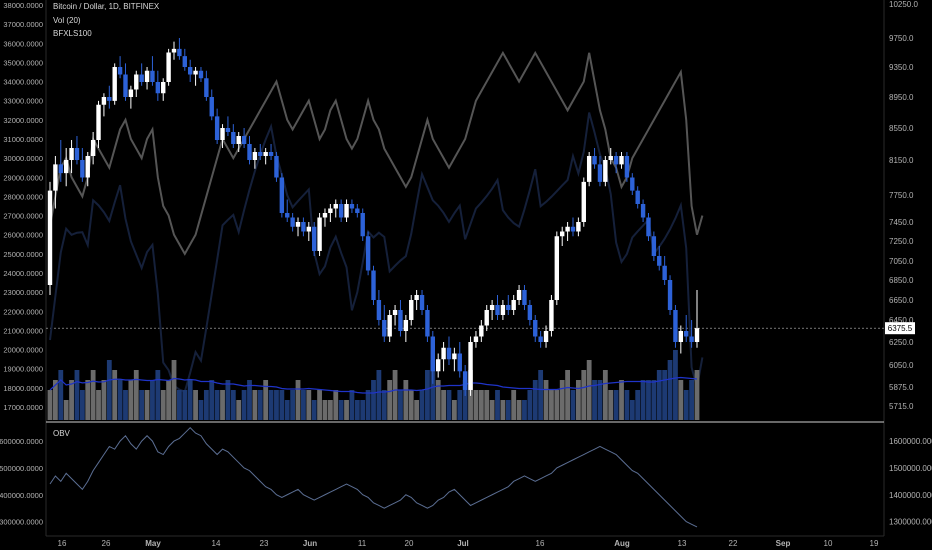 Image resolution: width=932 pixels, height=550 pixels. What do you see at coordinates (910, 441) in the screenshot?
I see `obv-right-axis-tick-label: 1600000.0000` at bounding box center [910, 441].